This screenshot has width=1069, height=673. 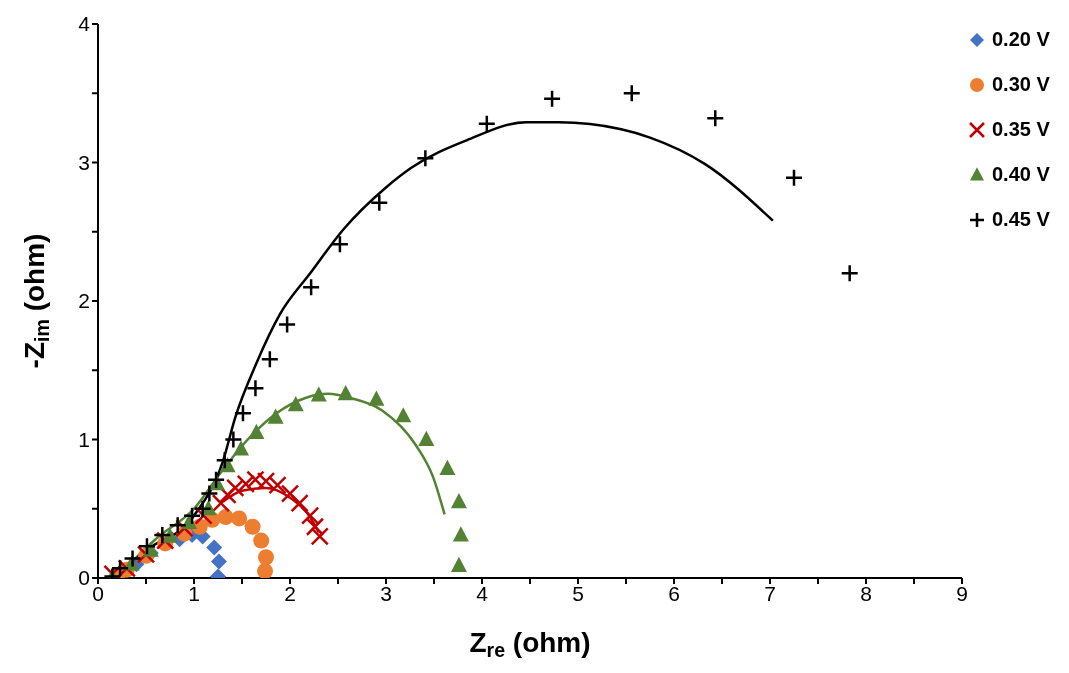 What do you see at coordinates (84, 439) in the screenshot?
I see `y-tick-label: 1` at bounding box center [84, 439].